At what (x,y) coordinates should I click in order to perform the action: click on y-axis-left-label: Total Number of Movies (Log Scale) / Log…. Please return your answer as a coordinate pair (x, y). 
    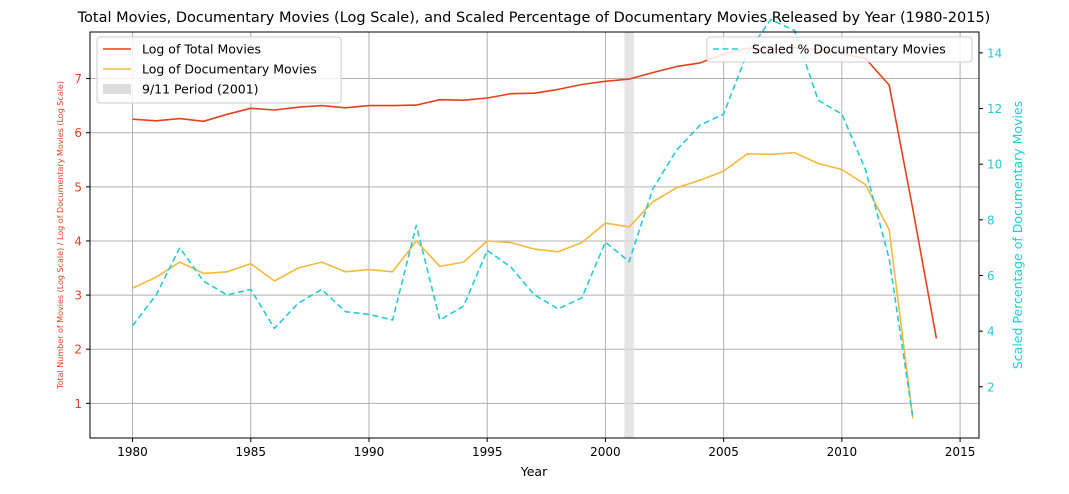
    Looking at the image, I should click on (60, 235).